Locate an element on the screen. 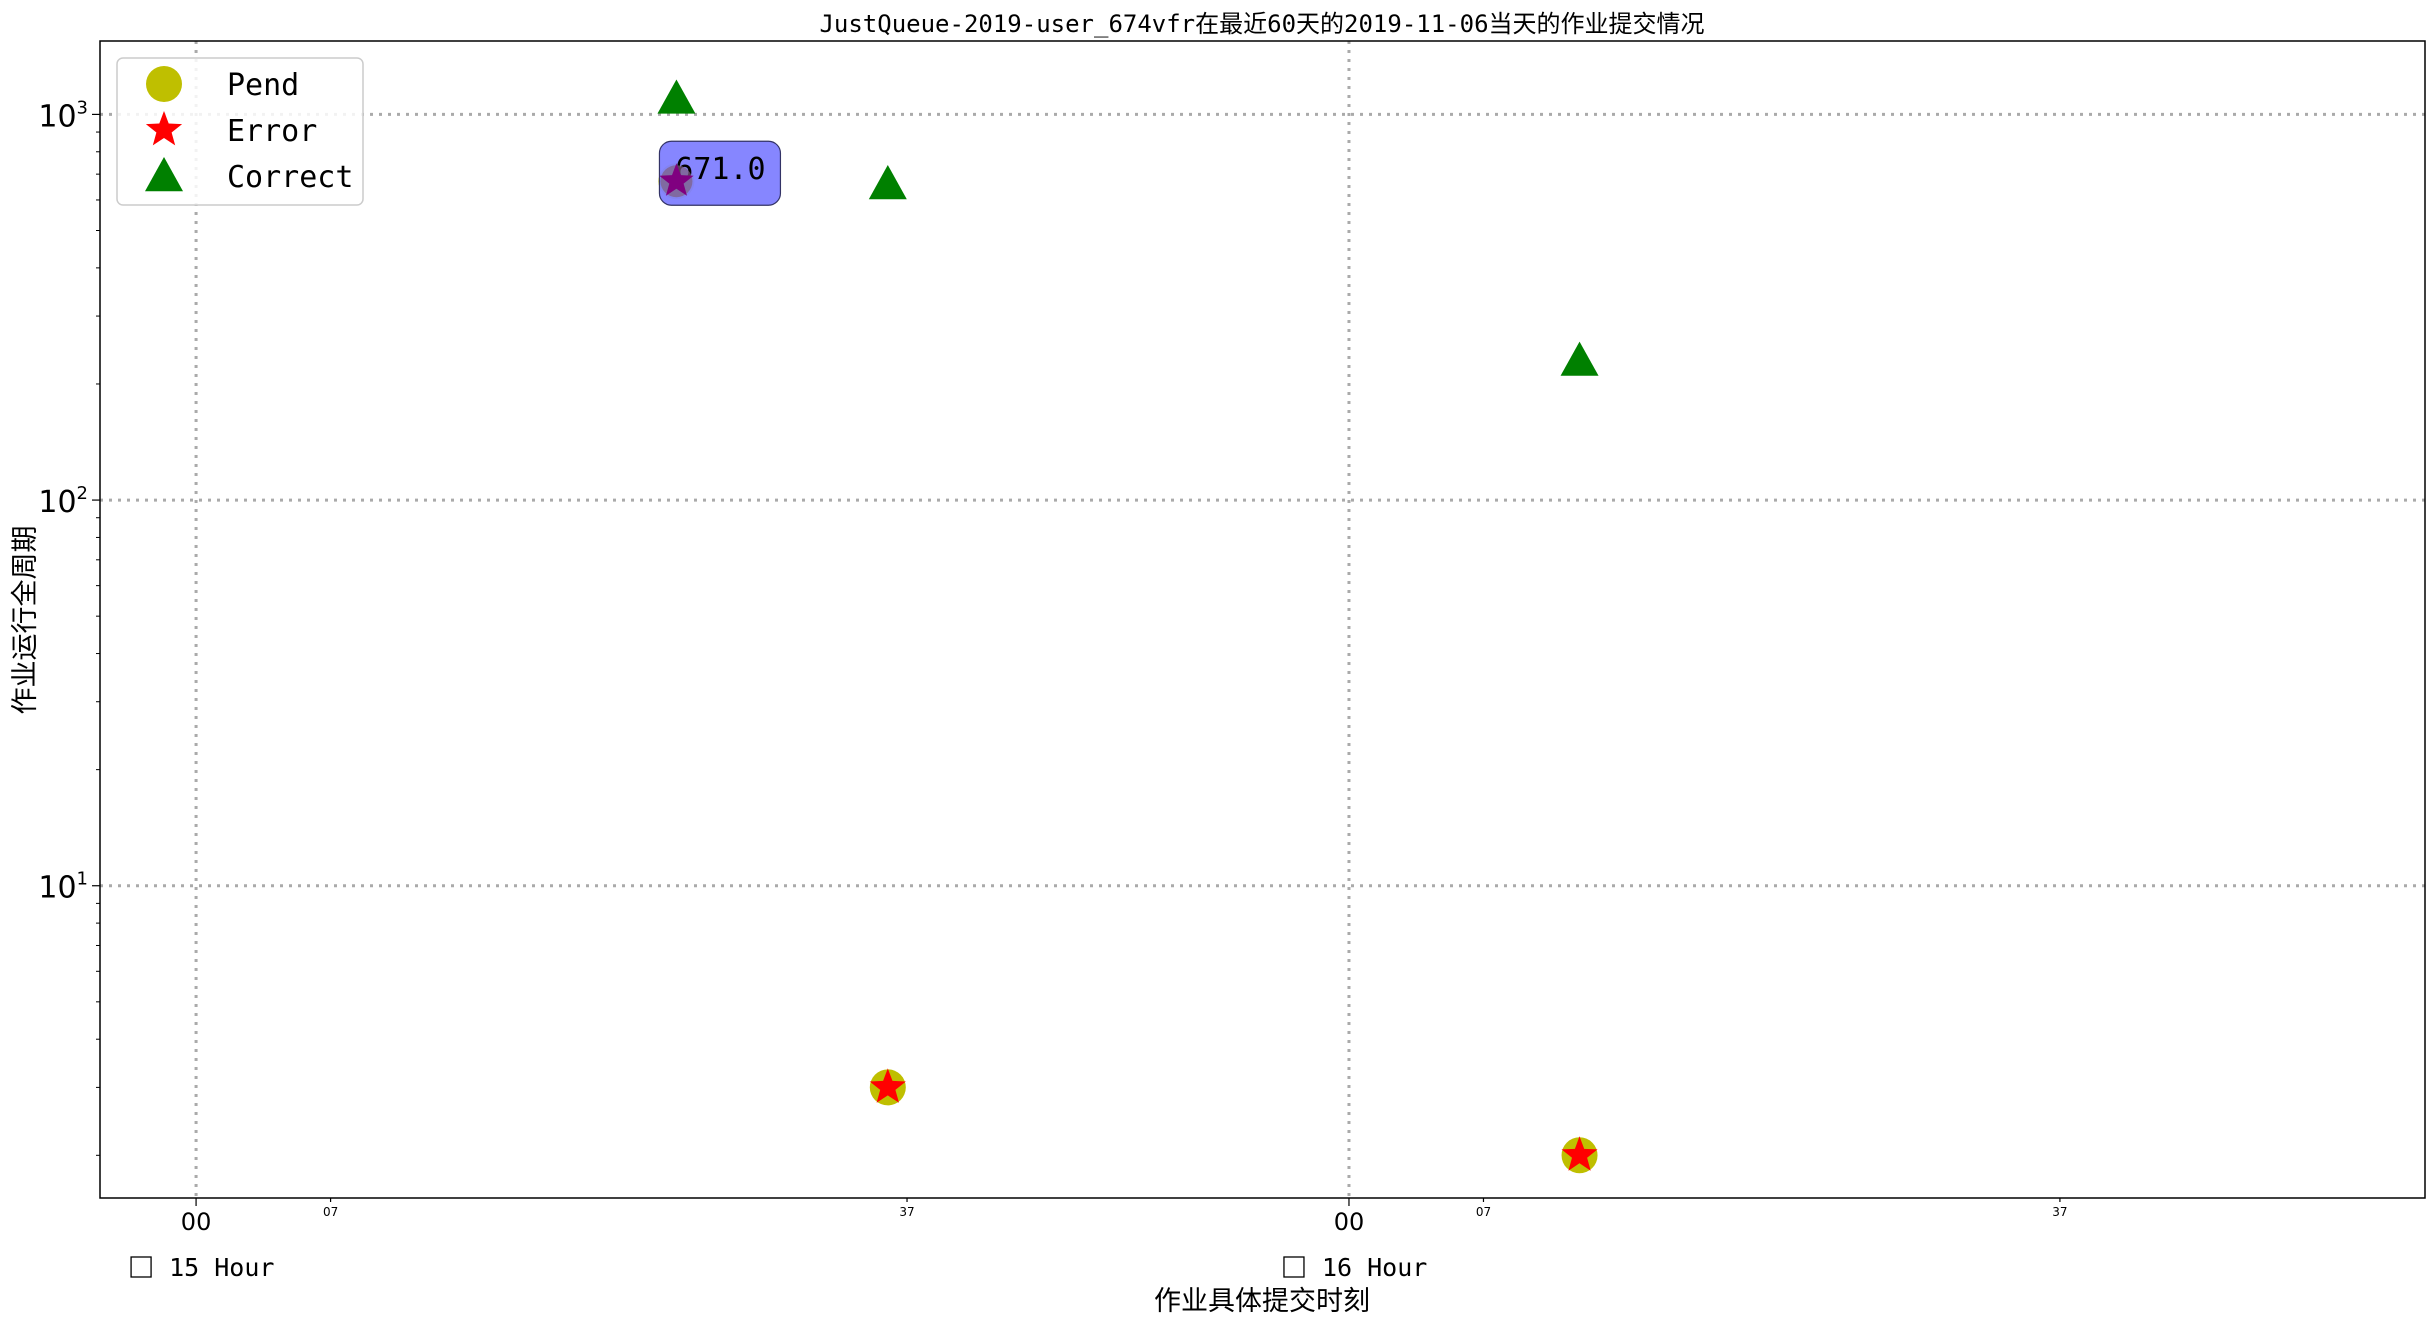  legend-box is located at coordinates (240, 131).